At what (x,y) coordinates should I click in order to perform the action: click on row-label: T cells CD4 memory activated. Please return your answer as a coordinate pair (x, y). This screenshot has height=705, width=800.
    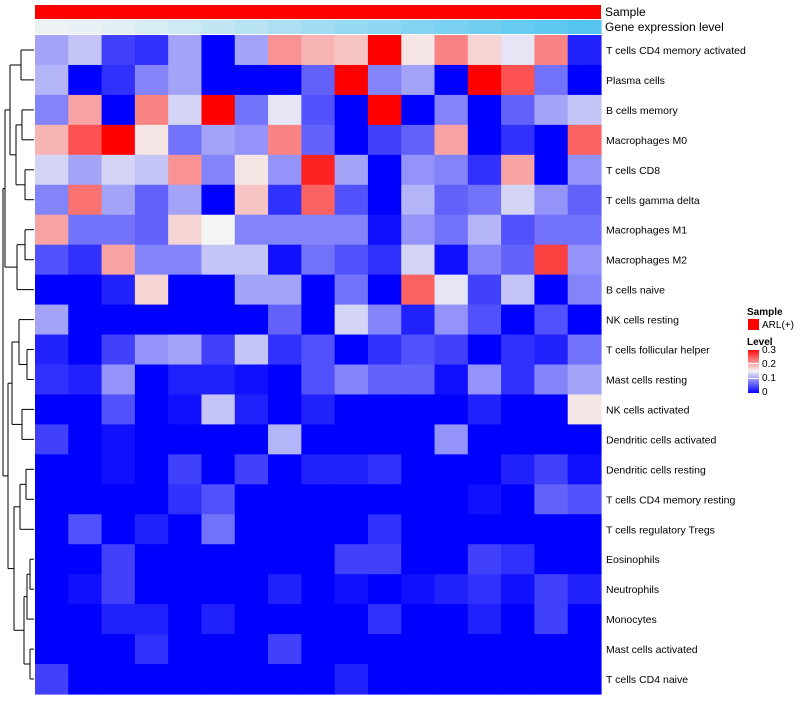
    Looking at the image, I should click on (676, 51).